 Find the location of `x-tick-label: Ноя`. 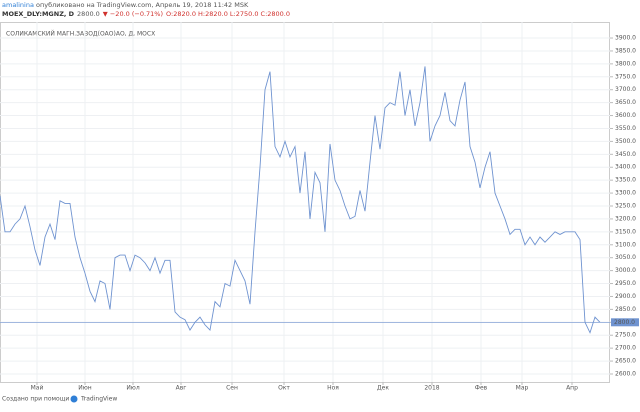

x-tick-label: Ноя is located at coordinates (333, 388).